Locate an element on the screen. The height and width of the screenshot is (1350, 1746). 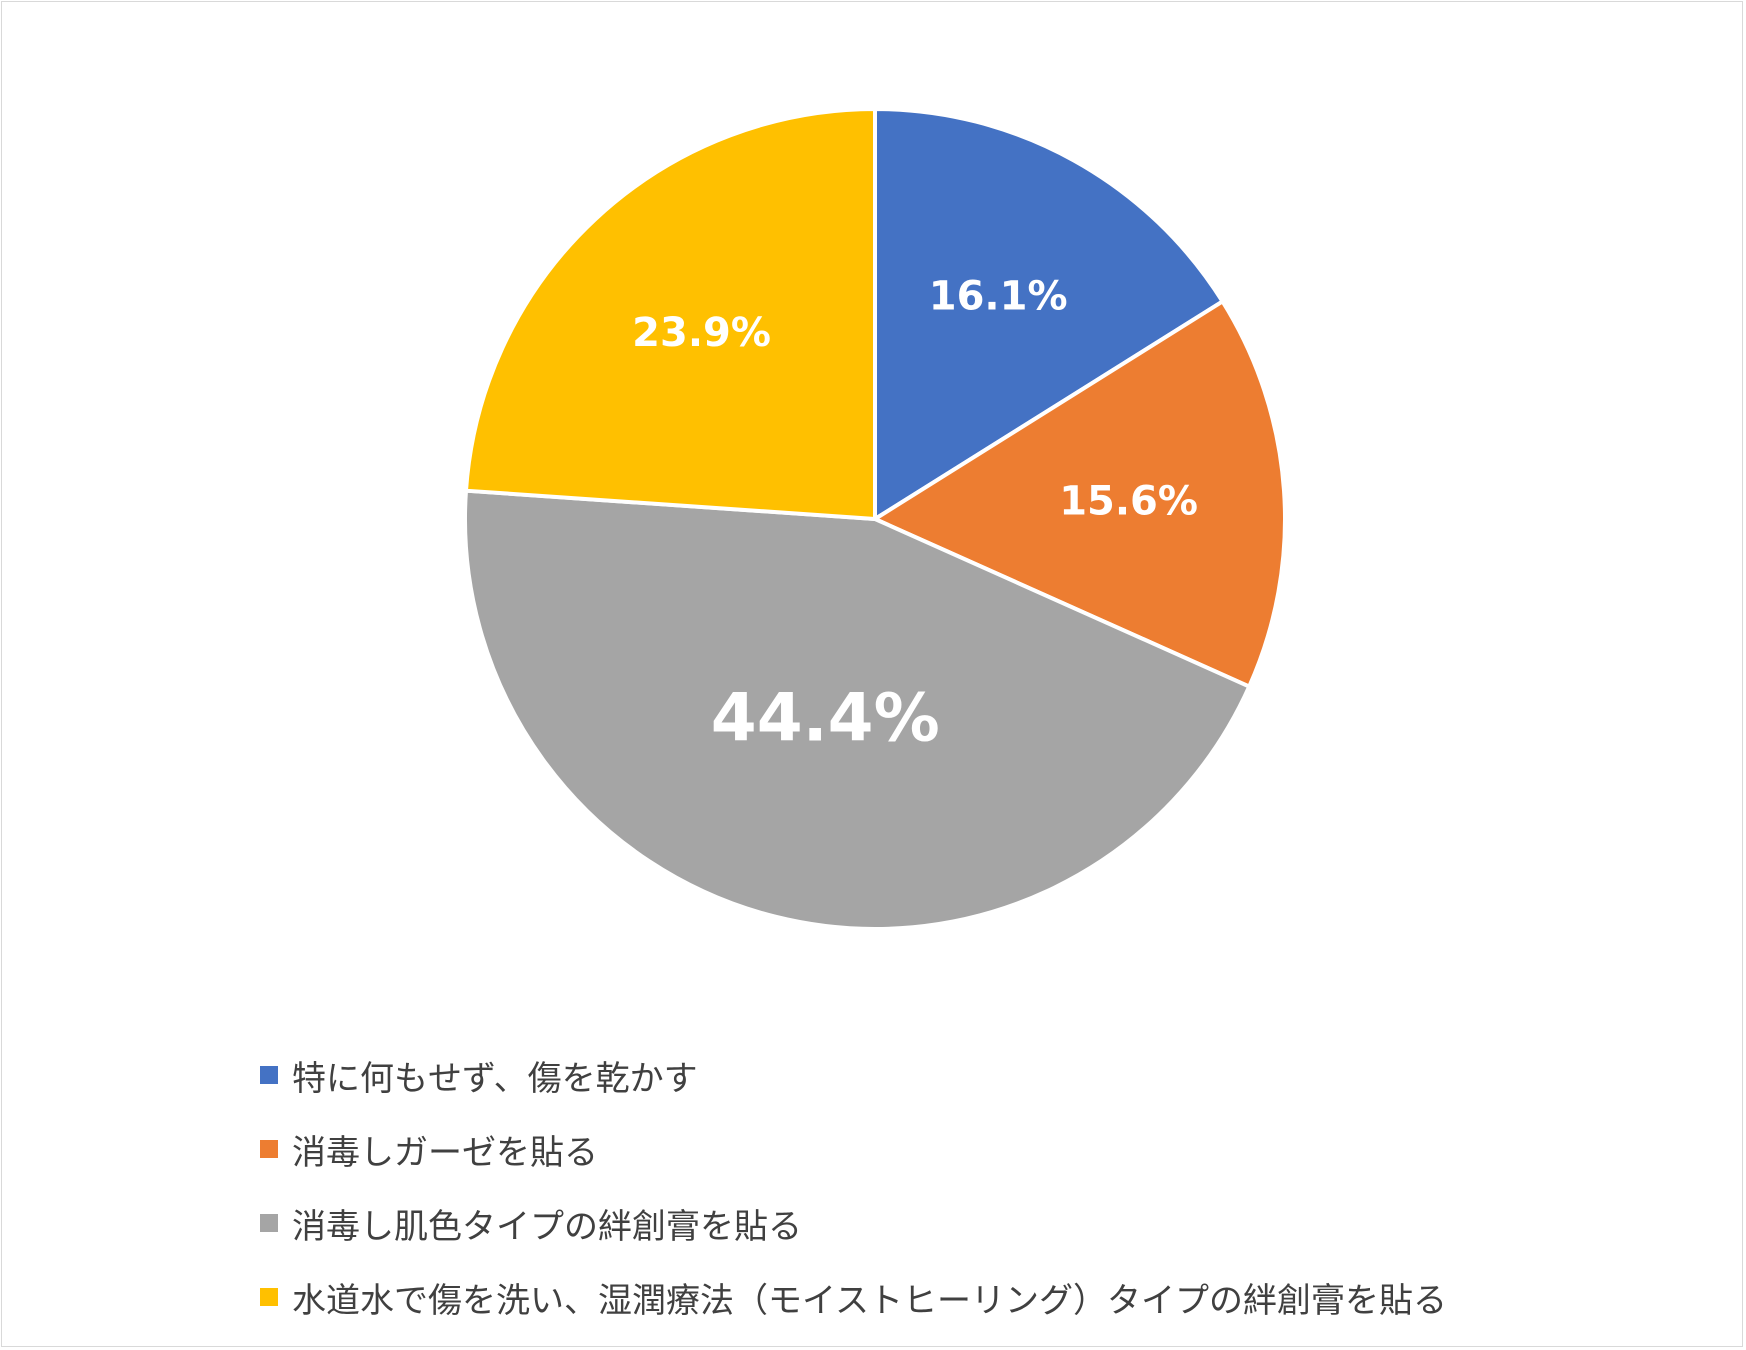
legend-label: 消毒しガーゼを貼る is located at coordinates (445, 1152).